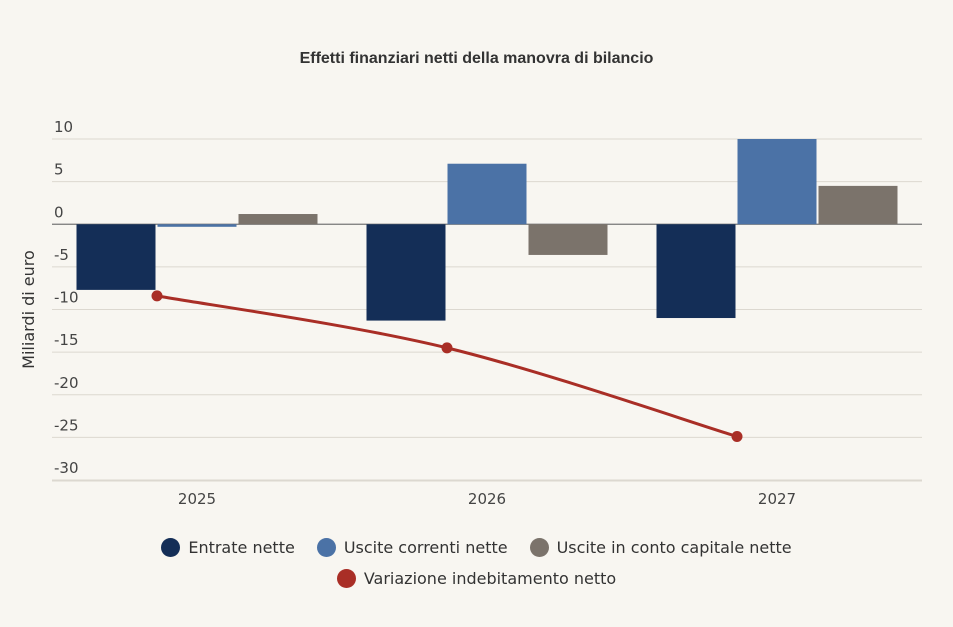 This screenshot has width=953, height=627. I want to click on y-tick-label: 10, so click(63, 127).